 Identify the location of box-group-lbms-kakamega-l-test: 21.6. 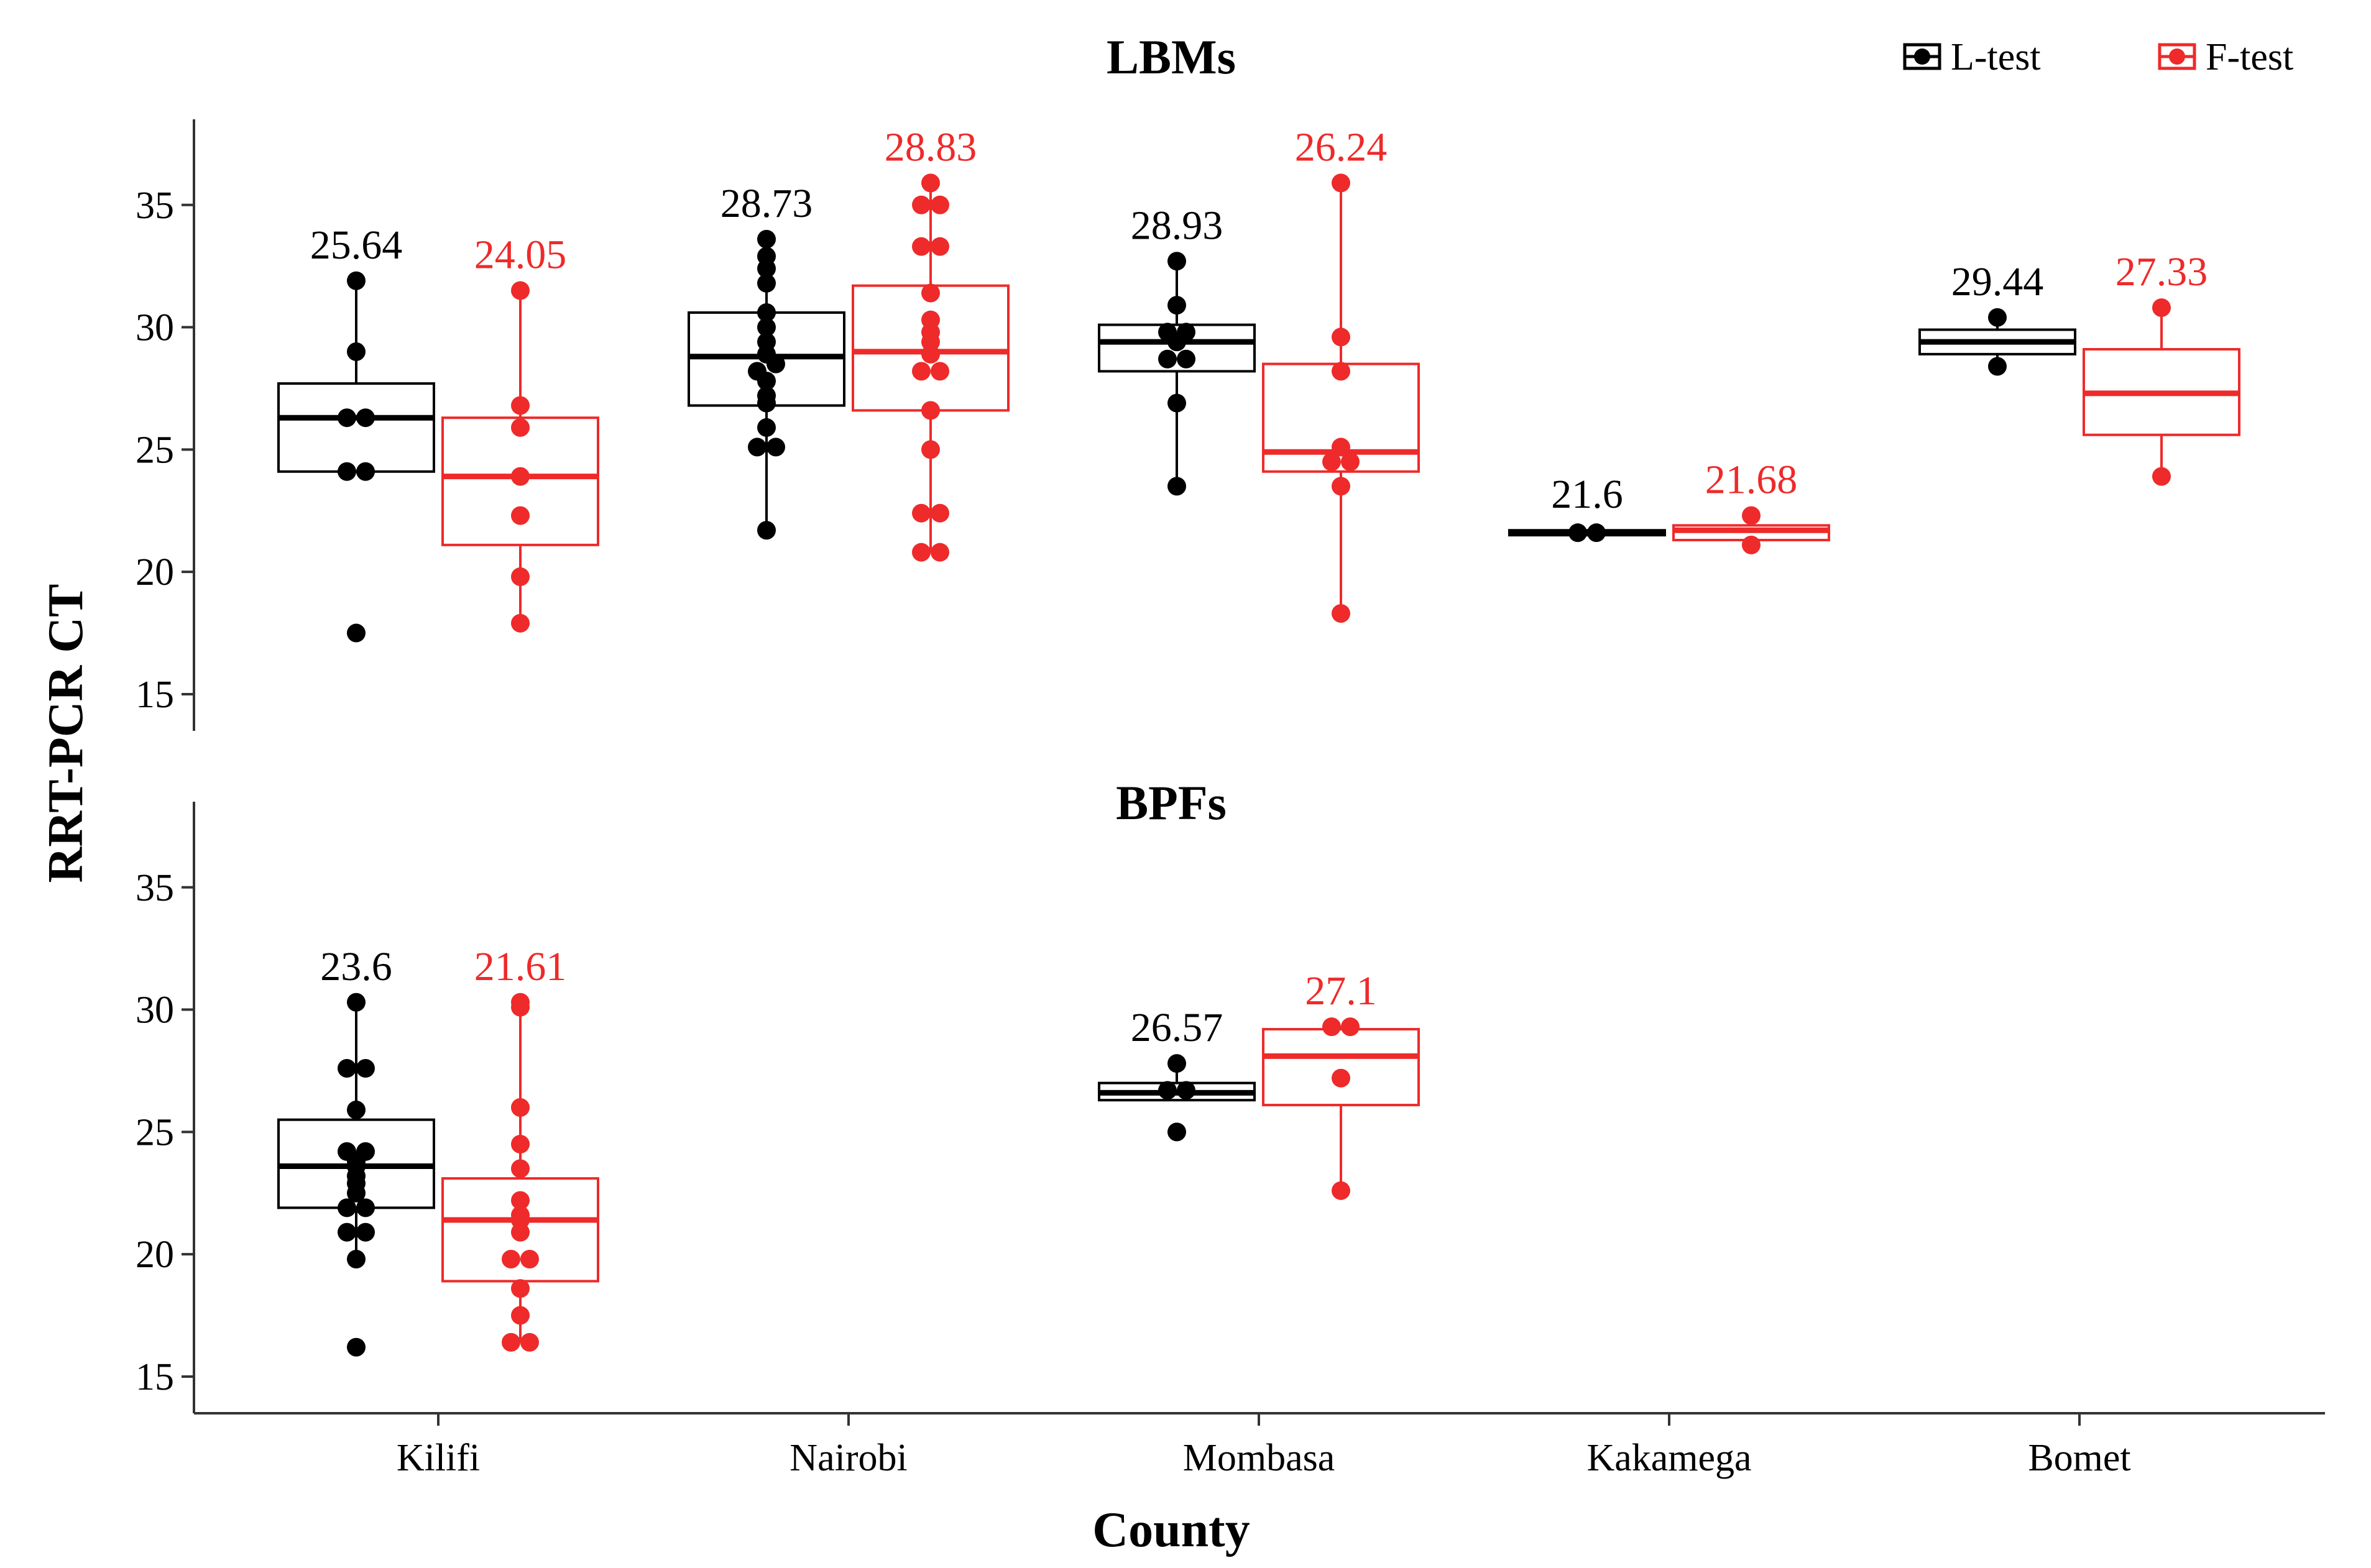
(1587, 507).